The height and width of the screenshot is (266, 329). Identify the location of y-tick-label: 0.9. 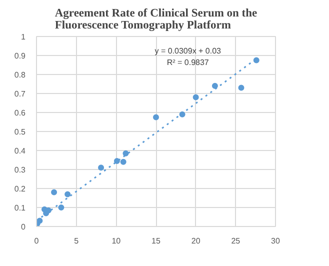
(20, 56).